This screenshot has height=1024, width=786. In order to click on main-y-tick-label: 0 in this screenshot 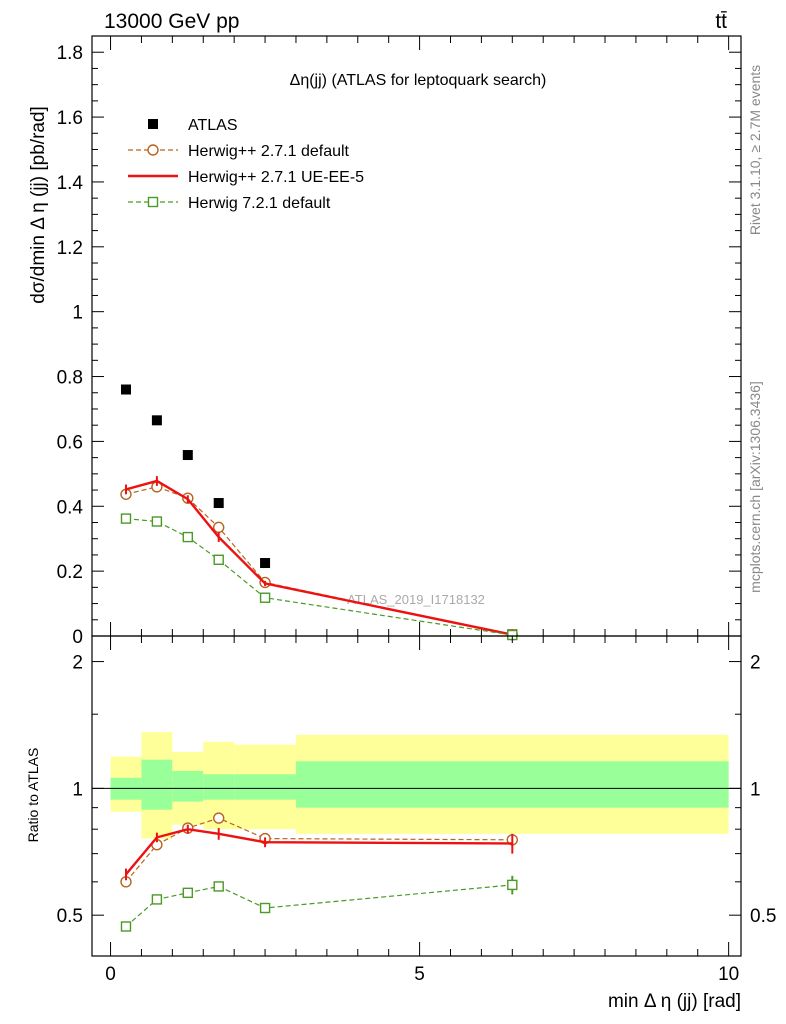, I will do `click(77, 637)`.